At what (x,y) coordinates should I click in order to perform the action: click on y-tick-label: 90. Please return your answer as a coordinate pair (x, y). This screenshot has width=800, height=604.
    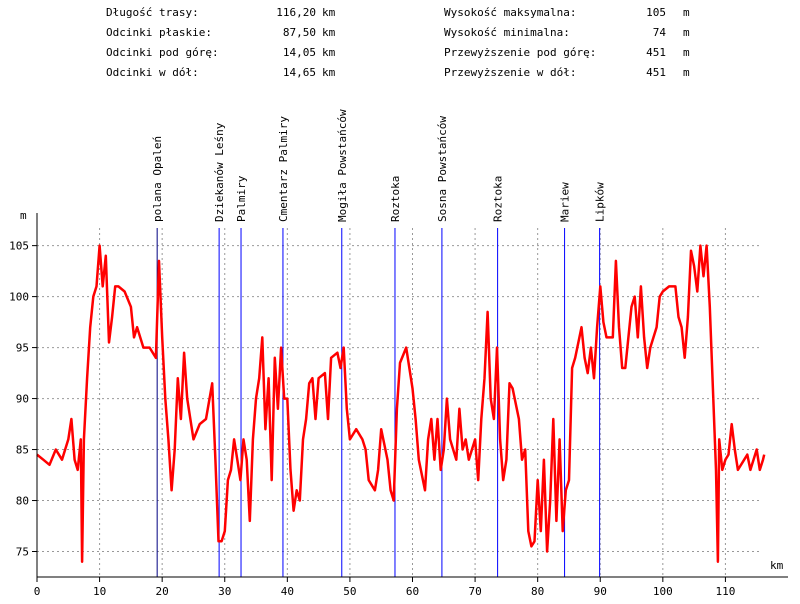
    Looking at the image, I should click on (22, 399).